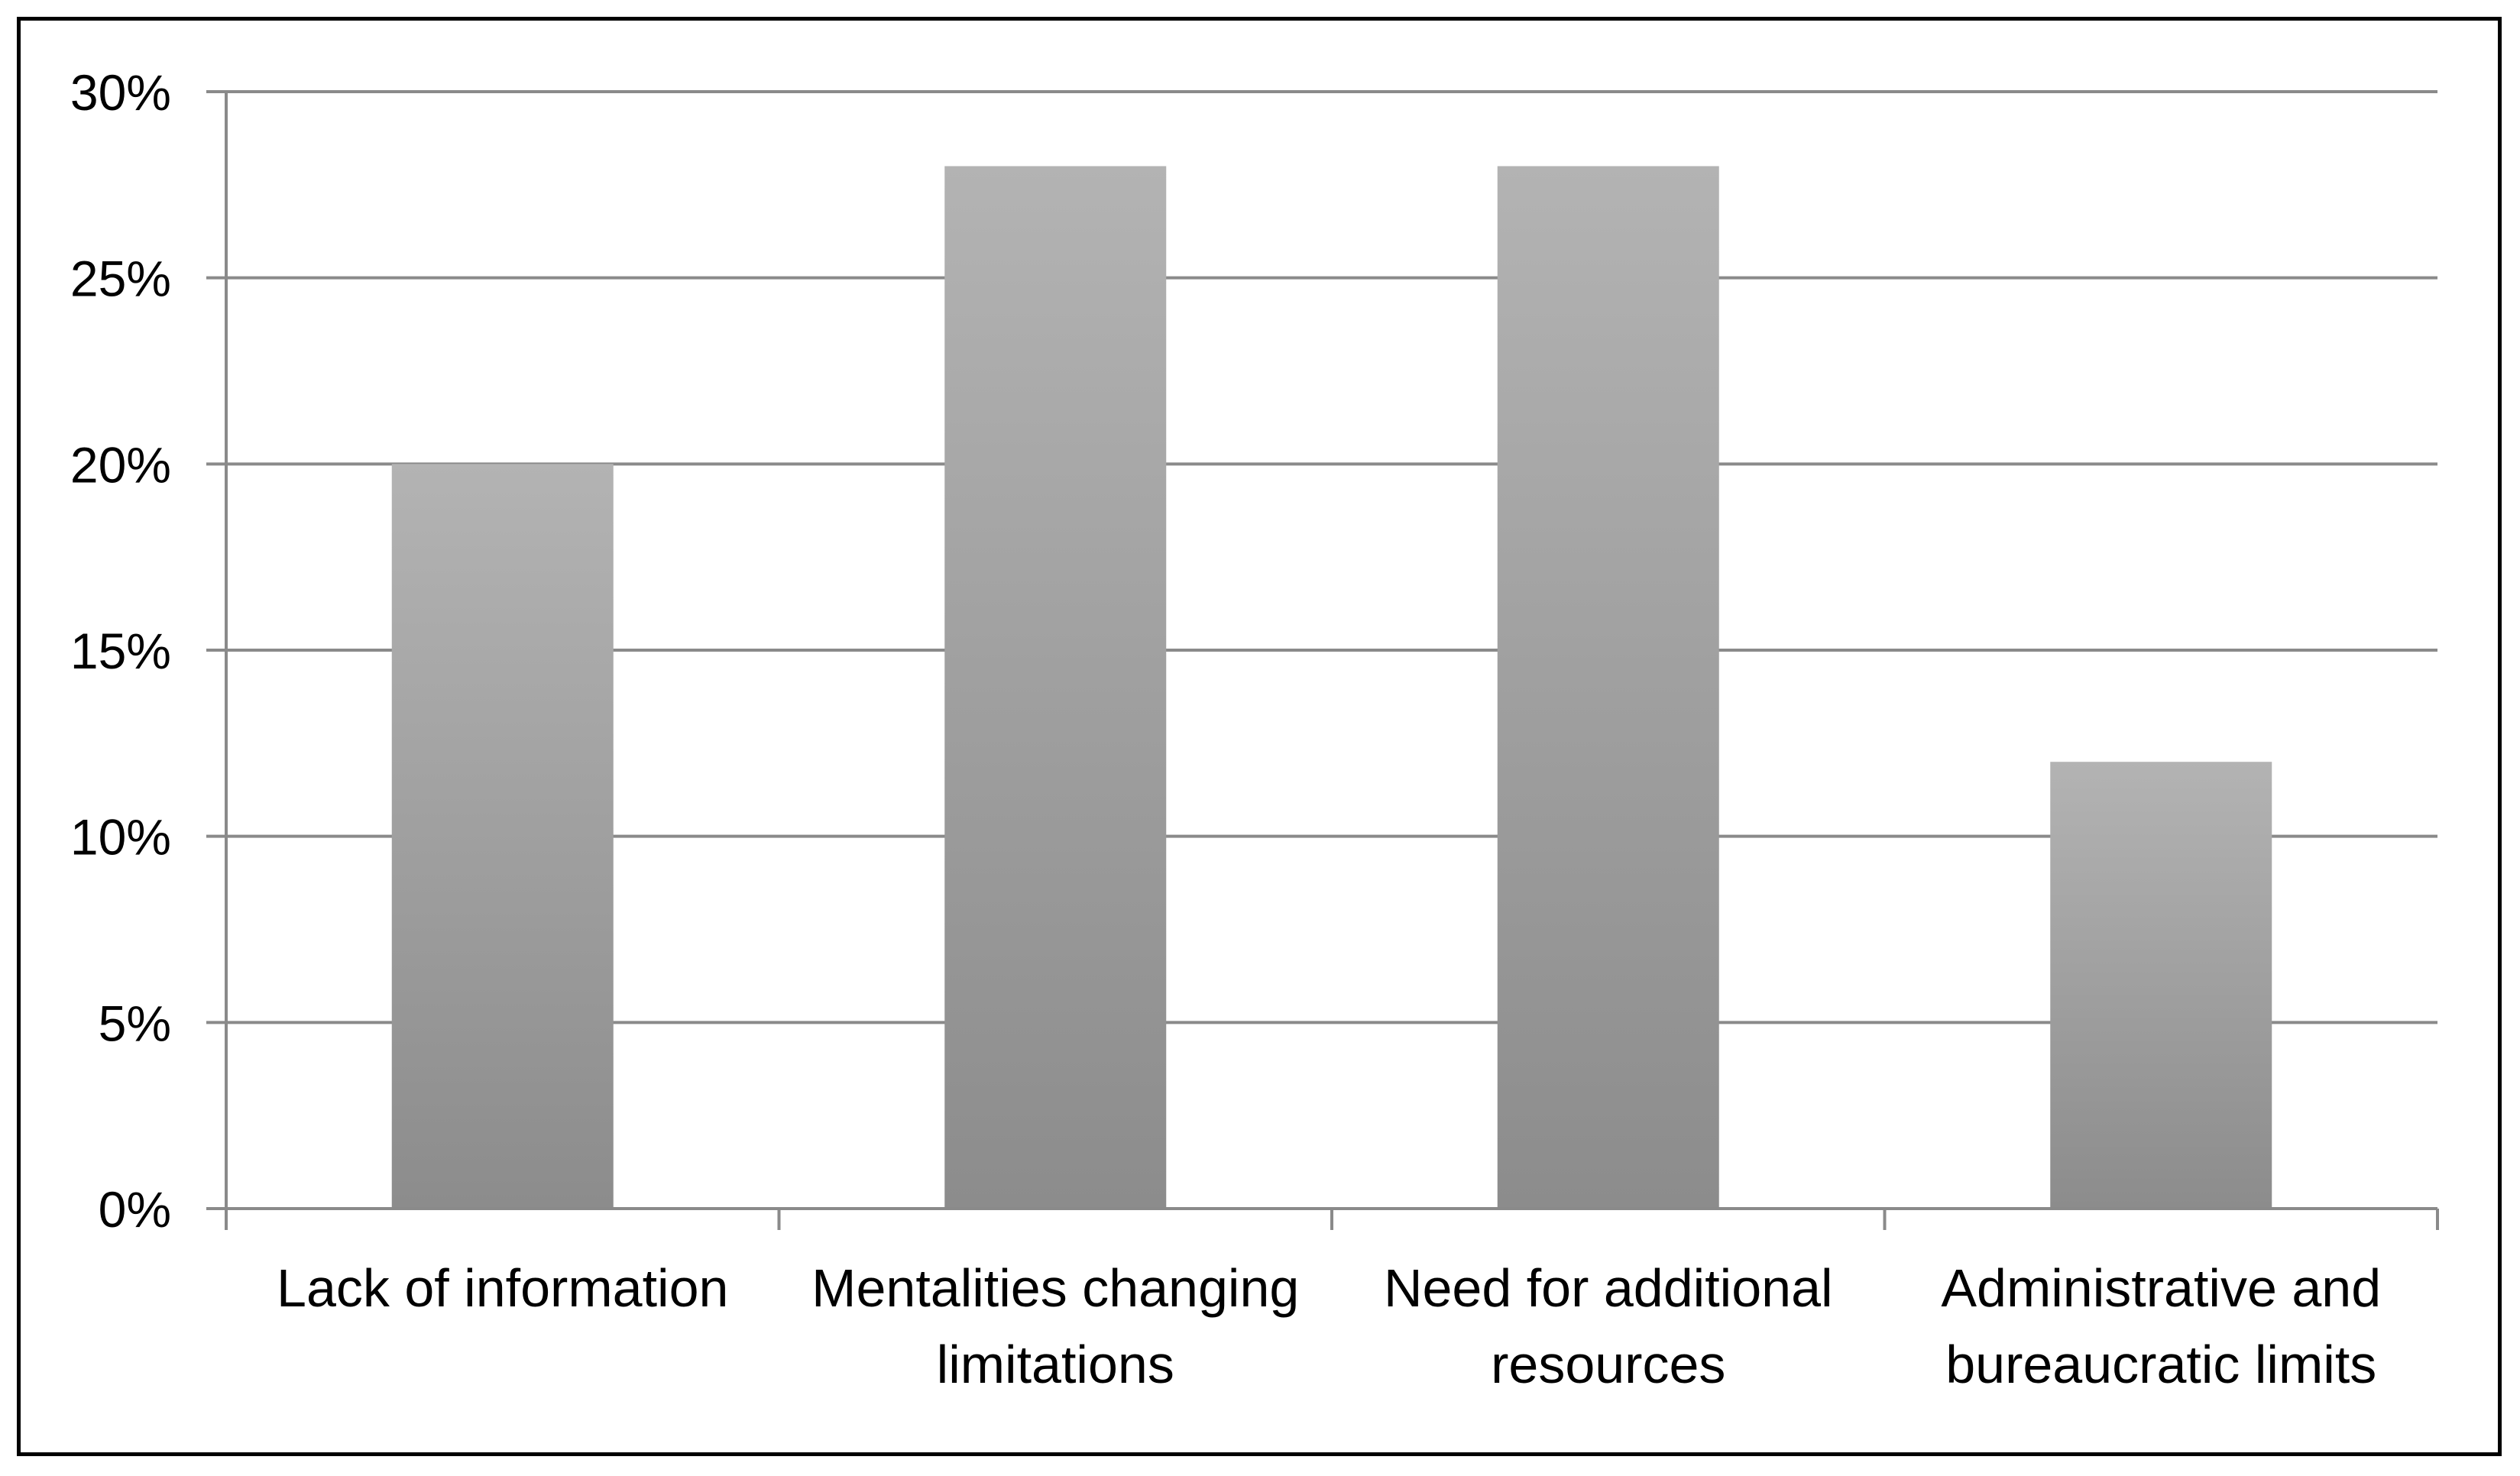 The width and height of the screenshot is (2520, 1476). What do you see at coordinates (120, 837) in the screenshot?
I see `y-tick-label: 10%` at bounding box center [120, 837].